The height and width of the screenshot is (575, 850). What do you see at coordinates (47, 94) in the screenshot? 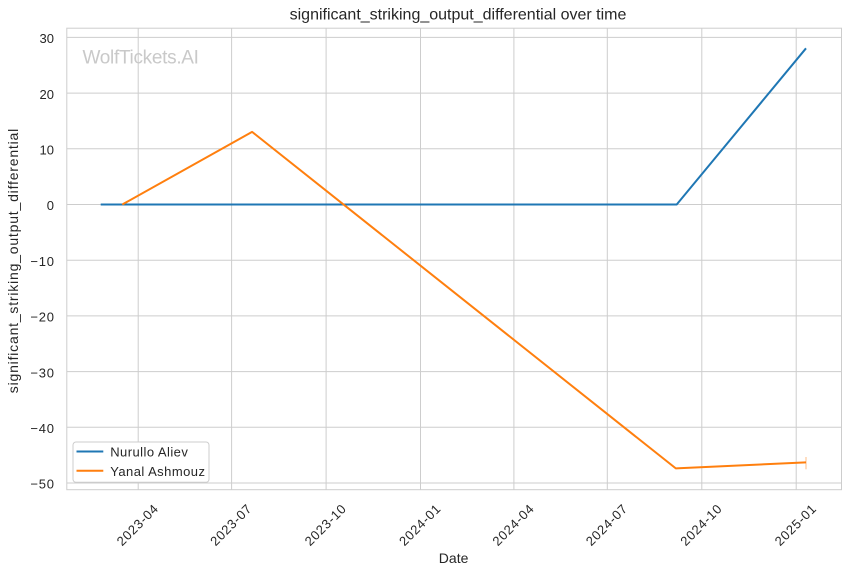
I see `svg-text: 20` at bounding box center [47, 94].